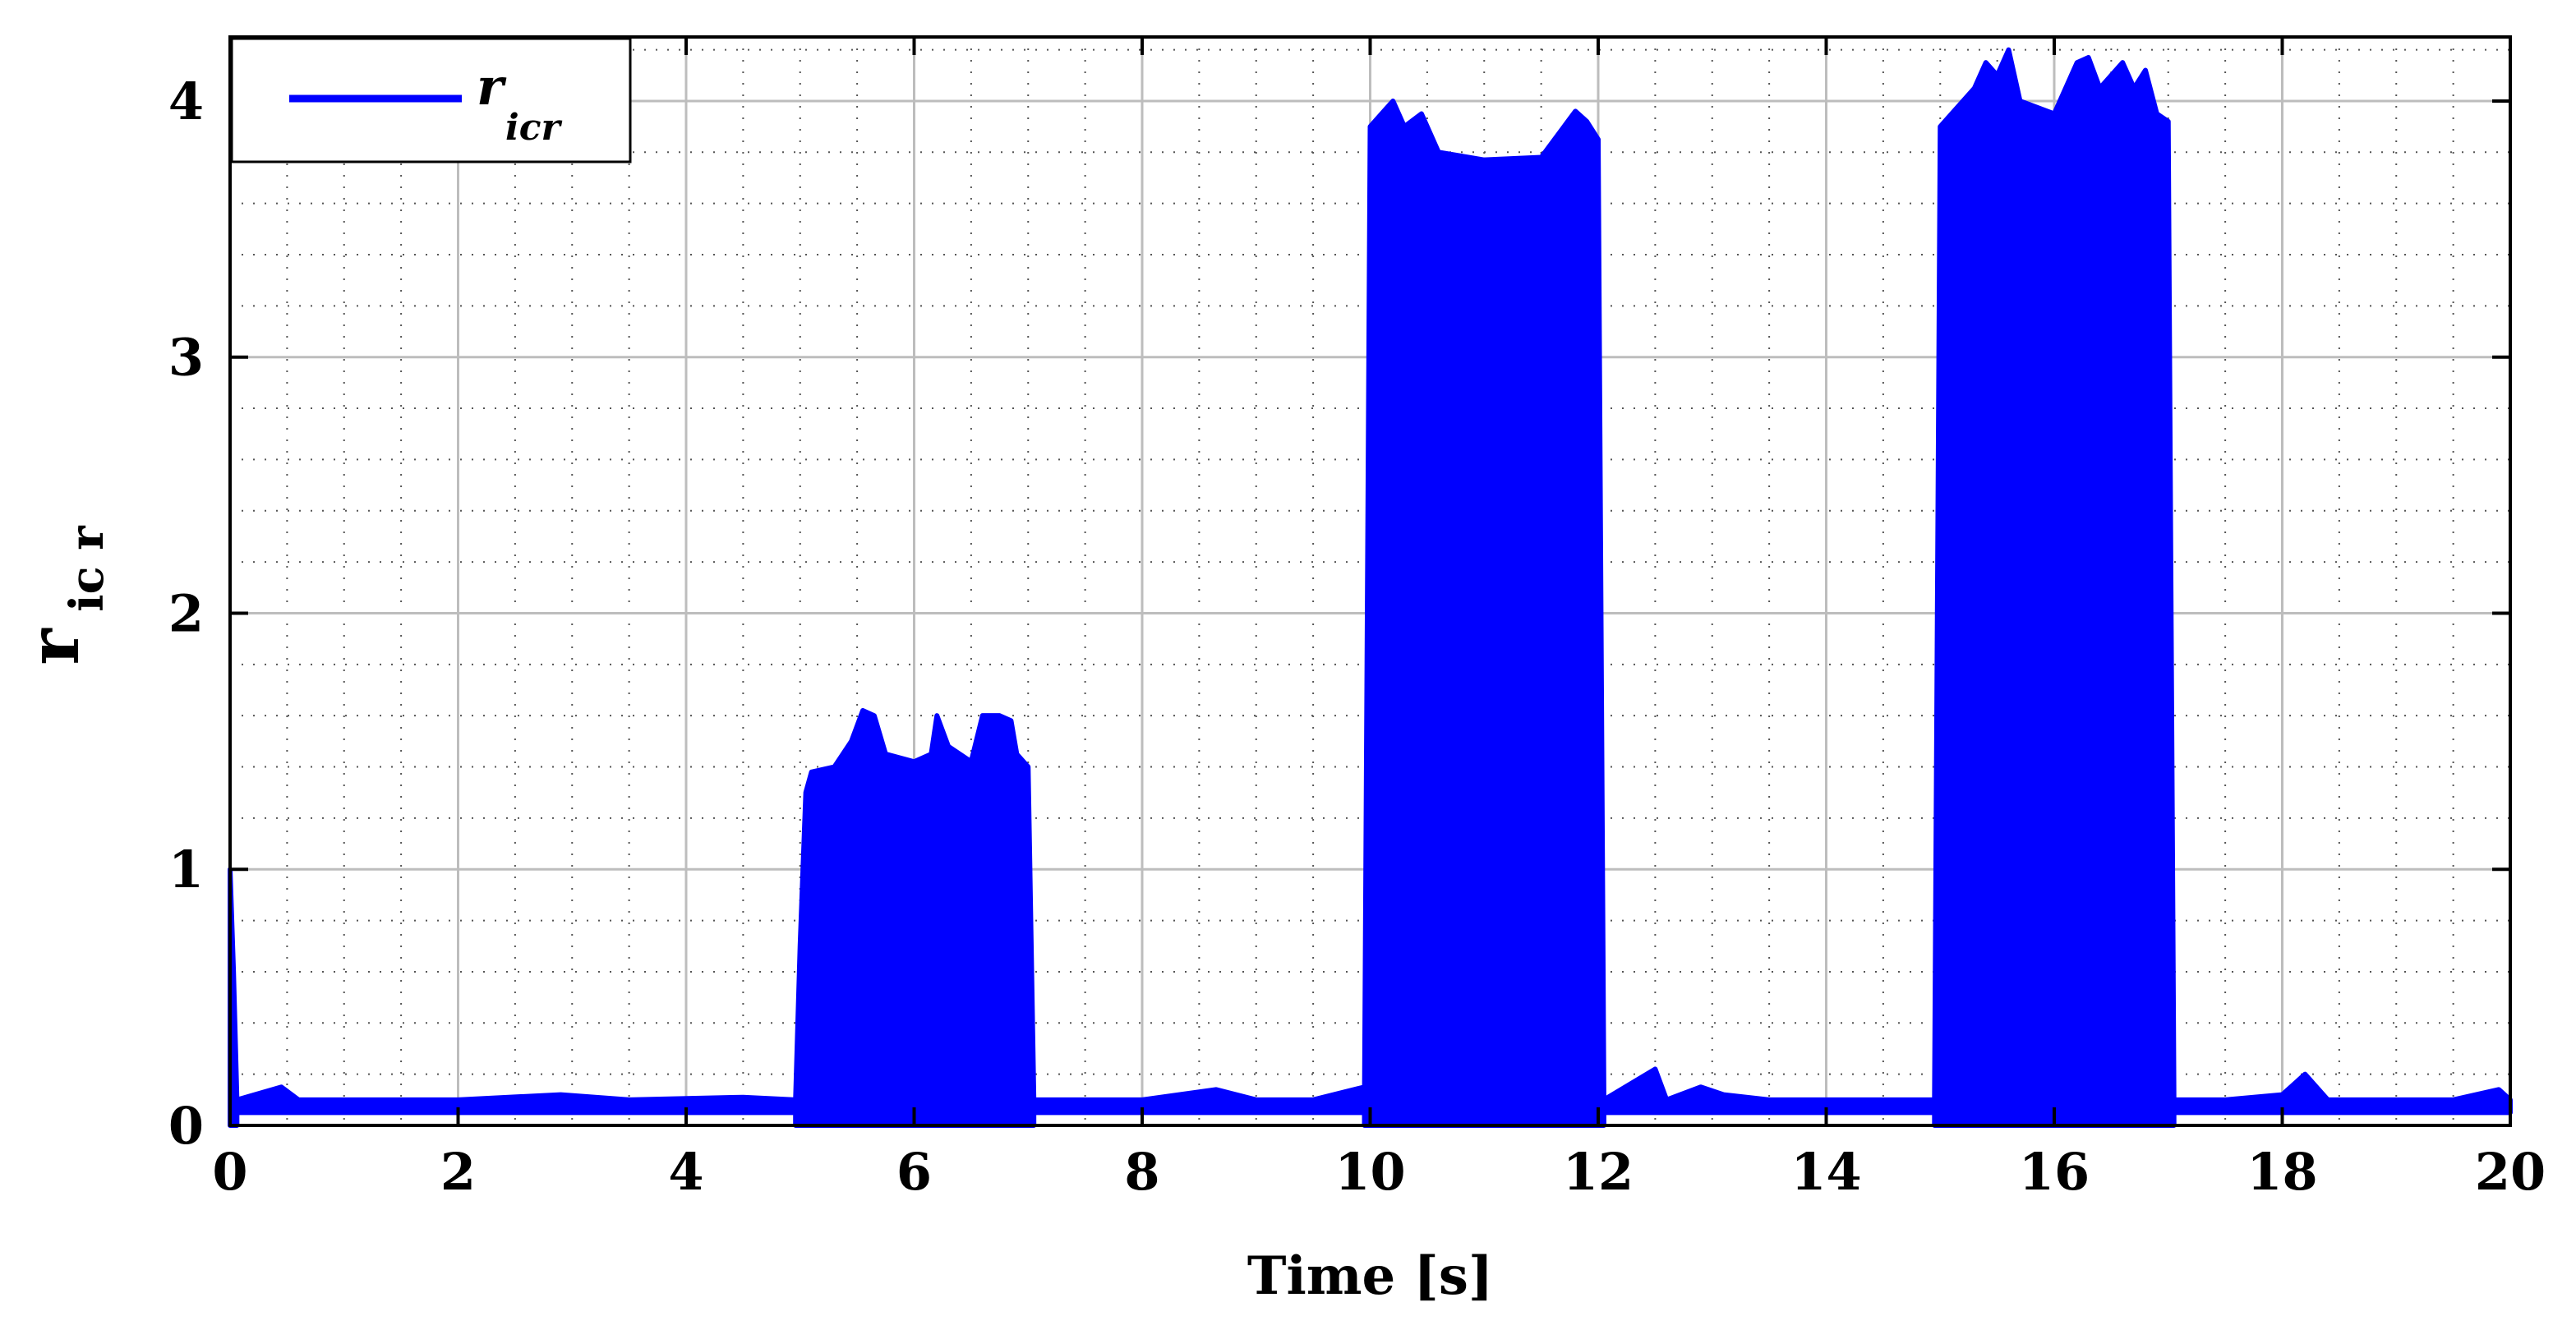 The image size is (2576, 1339). I want to click on x-tick-label: 12, so click(1598, 1172).